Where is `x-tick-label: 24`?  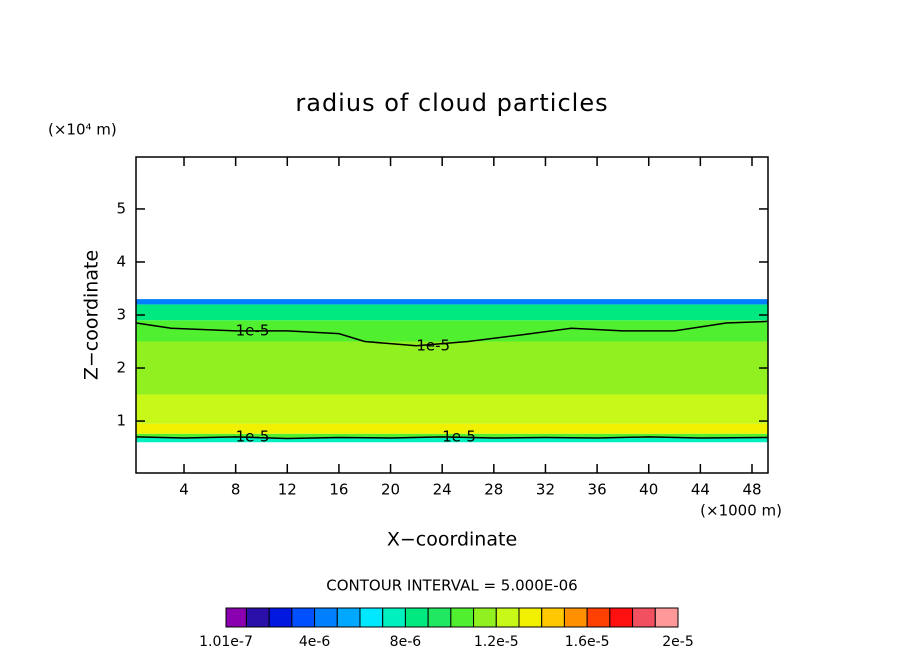 x-tick-label: 24 is located at coordinates (442, 490).